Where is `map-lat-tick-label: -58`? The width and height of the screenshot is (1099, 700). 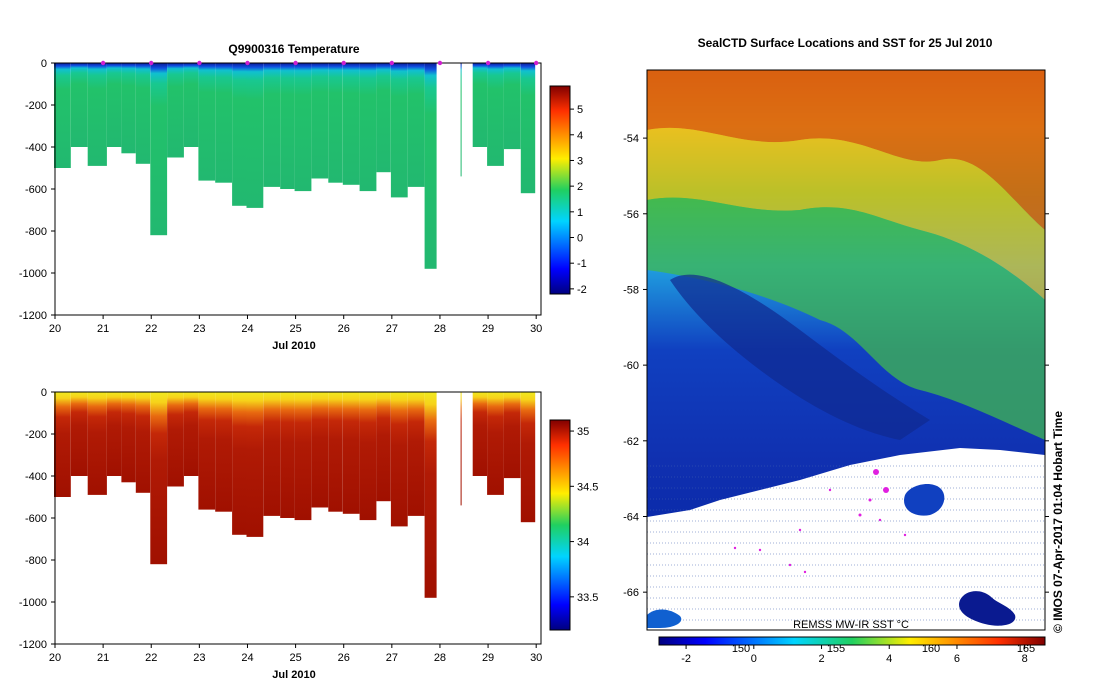 map-lat-tick-label: -58 is located at coordinates (631, 290).